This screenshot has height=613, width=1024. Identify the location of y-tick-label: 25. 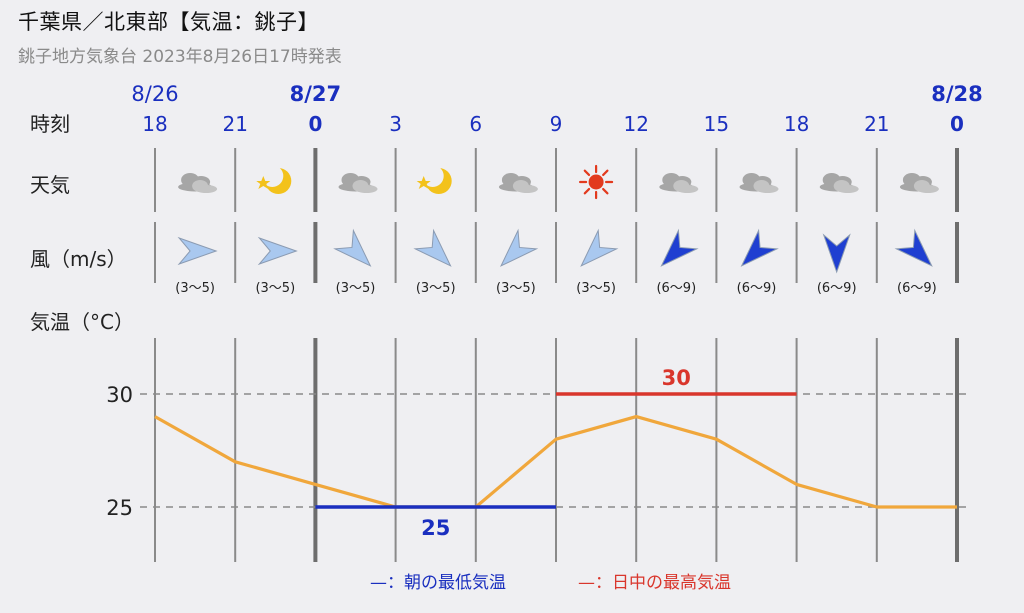
(119, 508).